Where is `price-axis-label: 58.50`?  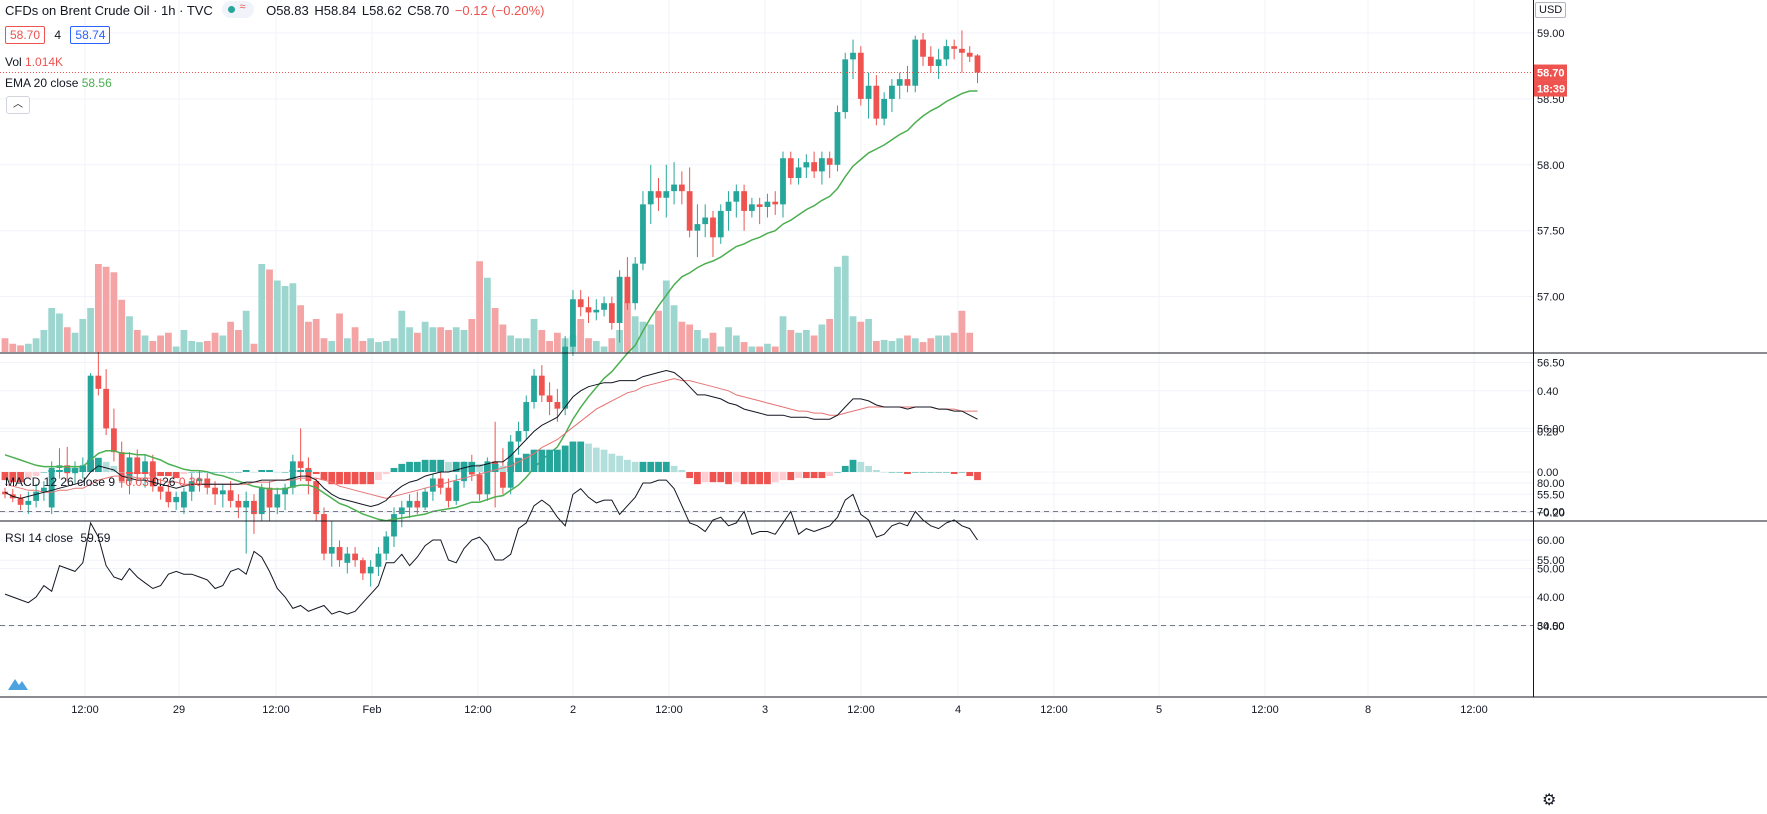
price-axis-label: 58.50 is located at coordinates (1551, 100).